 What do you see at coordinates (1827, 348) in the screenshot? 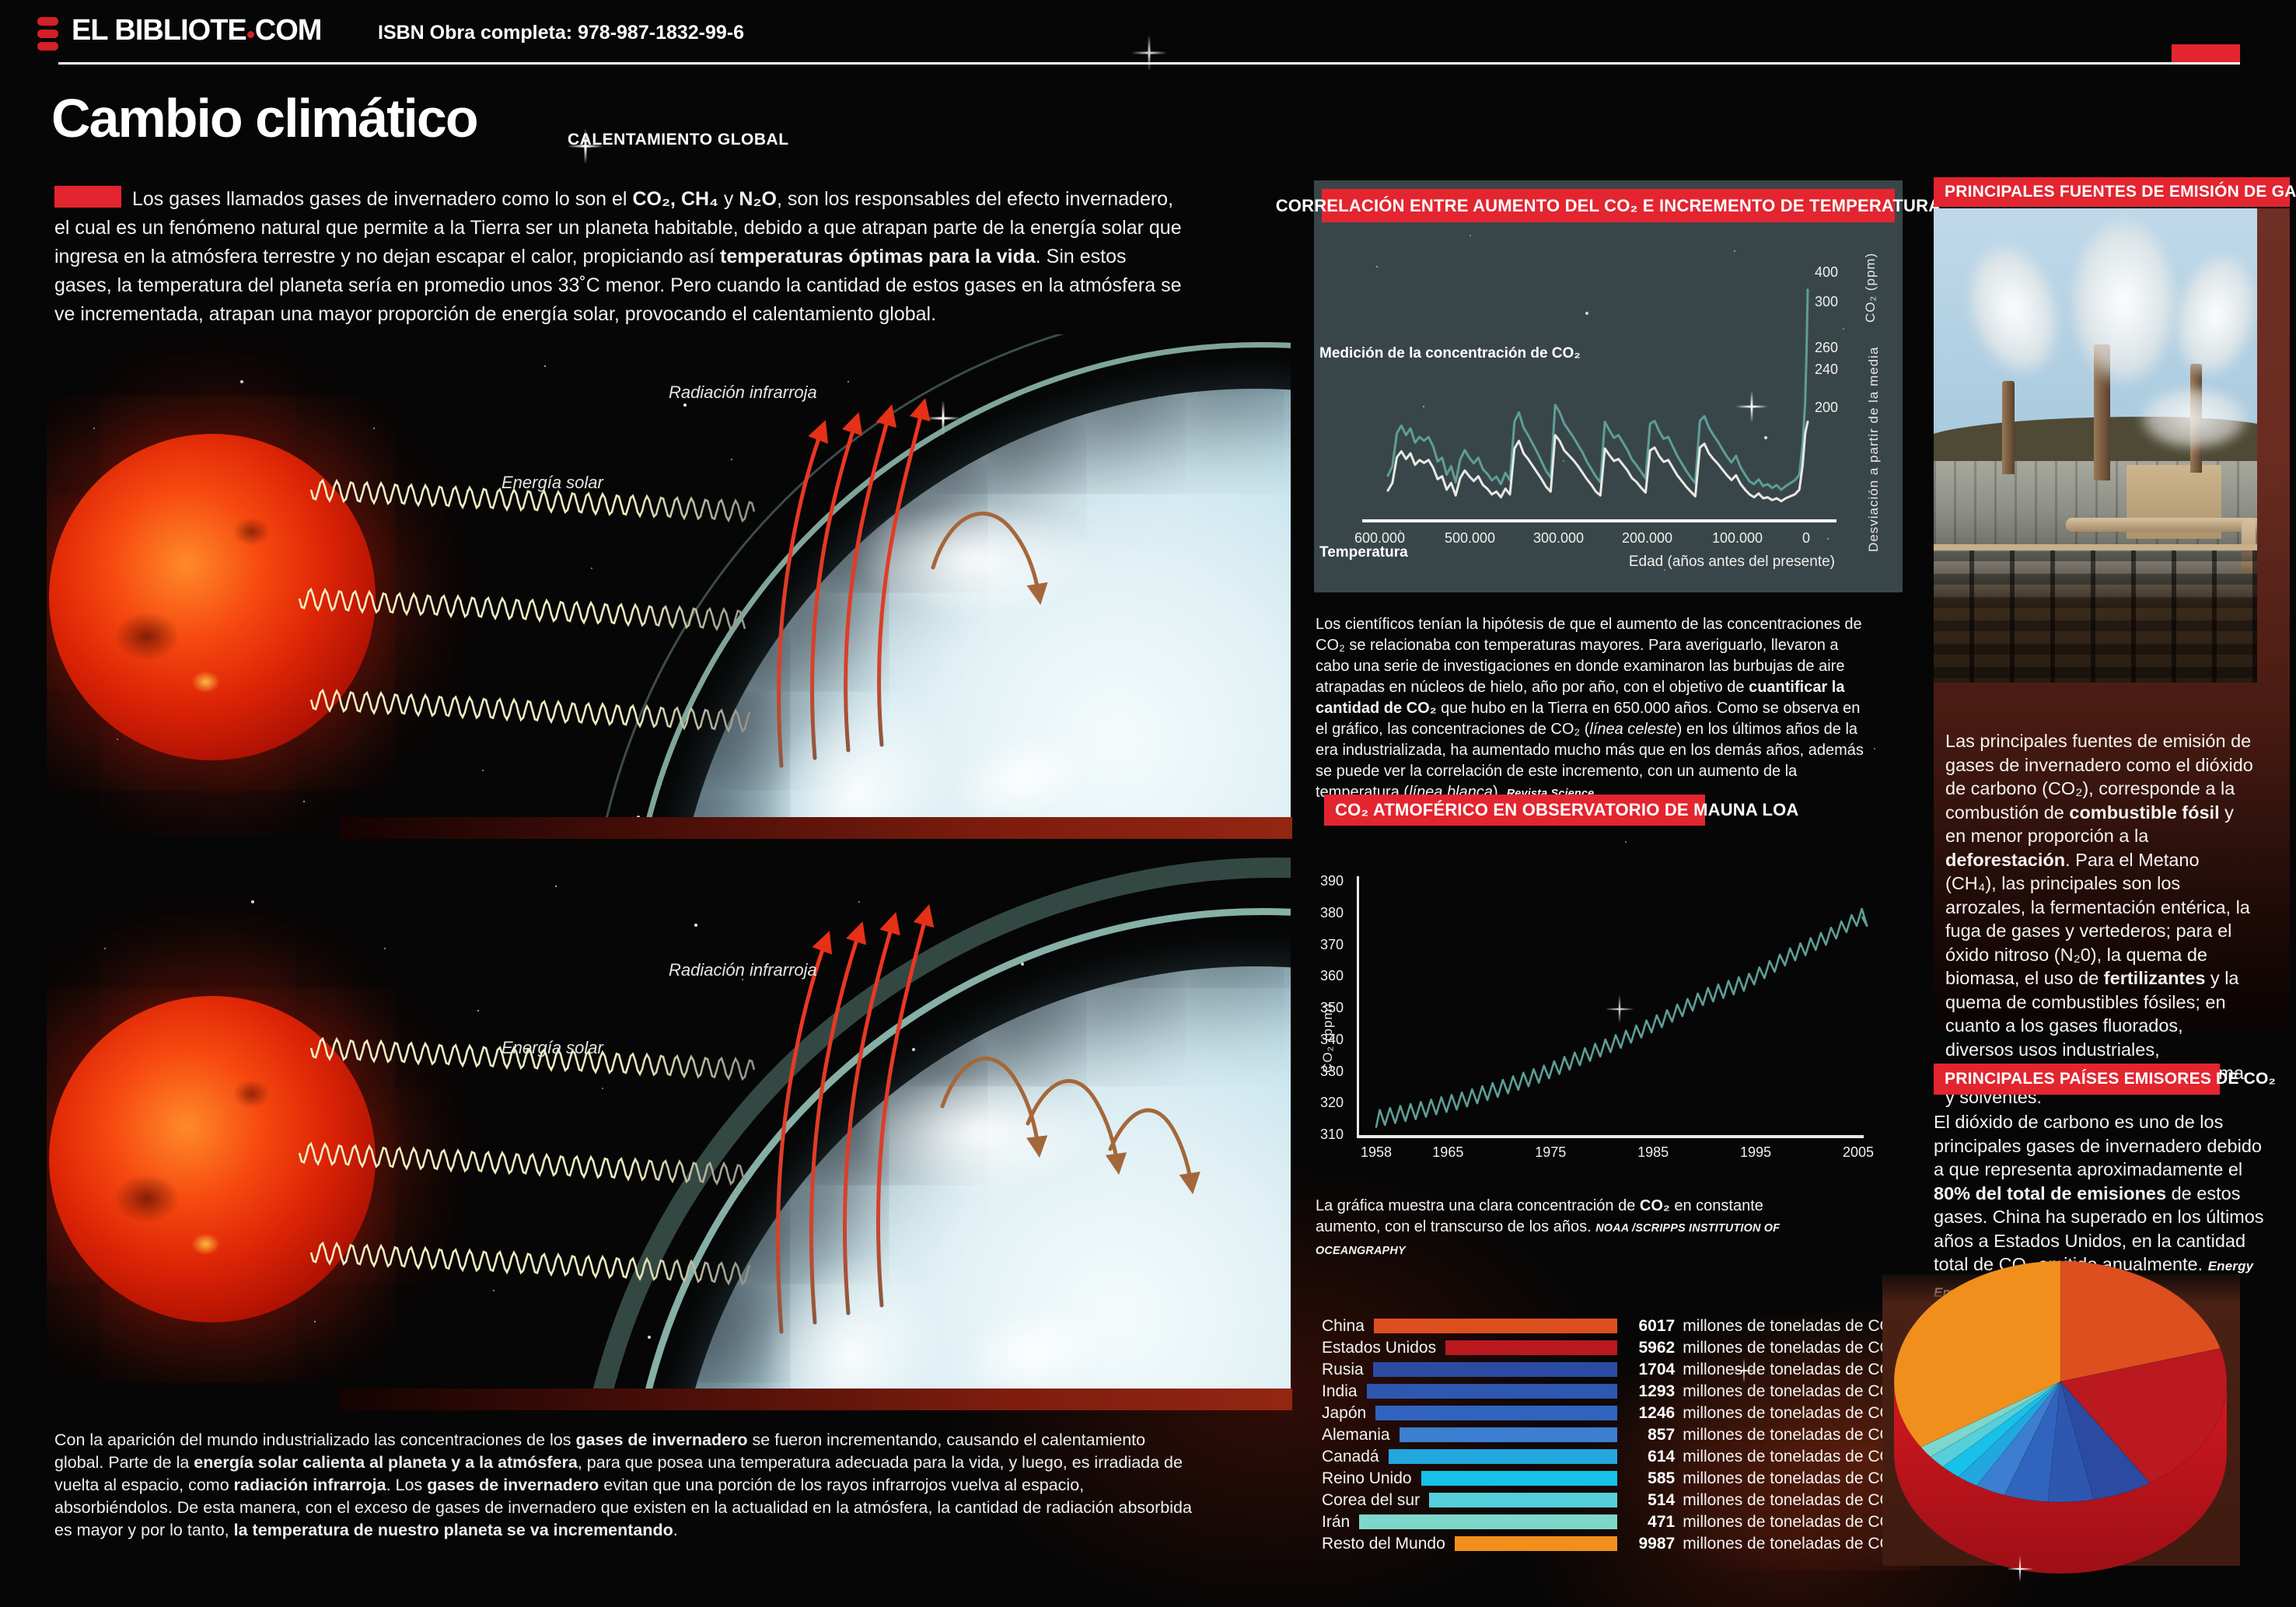
I see `axis-tick: 260` at bounding box center [1827, 348].